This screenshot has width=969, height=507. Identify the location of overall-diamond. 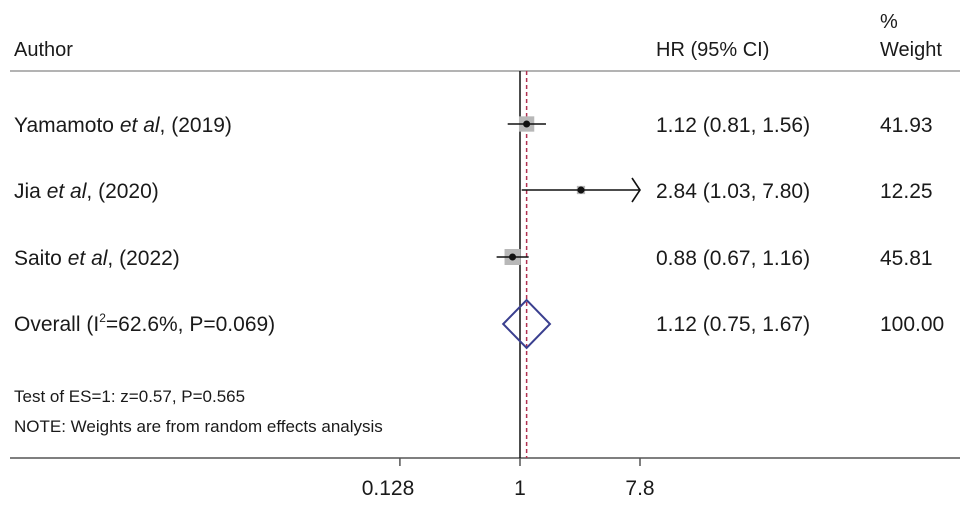
(526, 324).